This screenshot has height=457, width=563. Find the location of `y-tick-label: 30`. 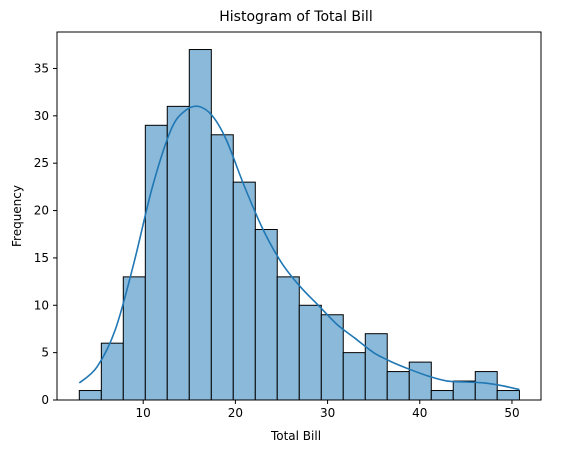

y-tick-label: 30 is located at coordinates (41, 116).